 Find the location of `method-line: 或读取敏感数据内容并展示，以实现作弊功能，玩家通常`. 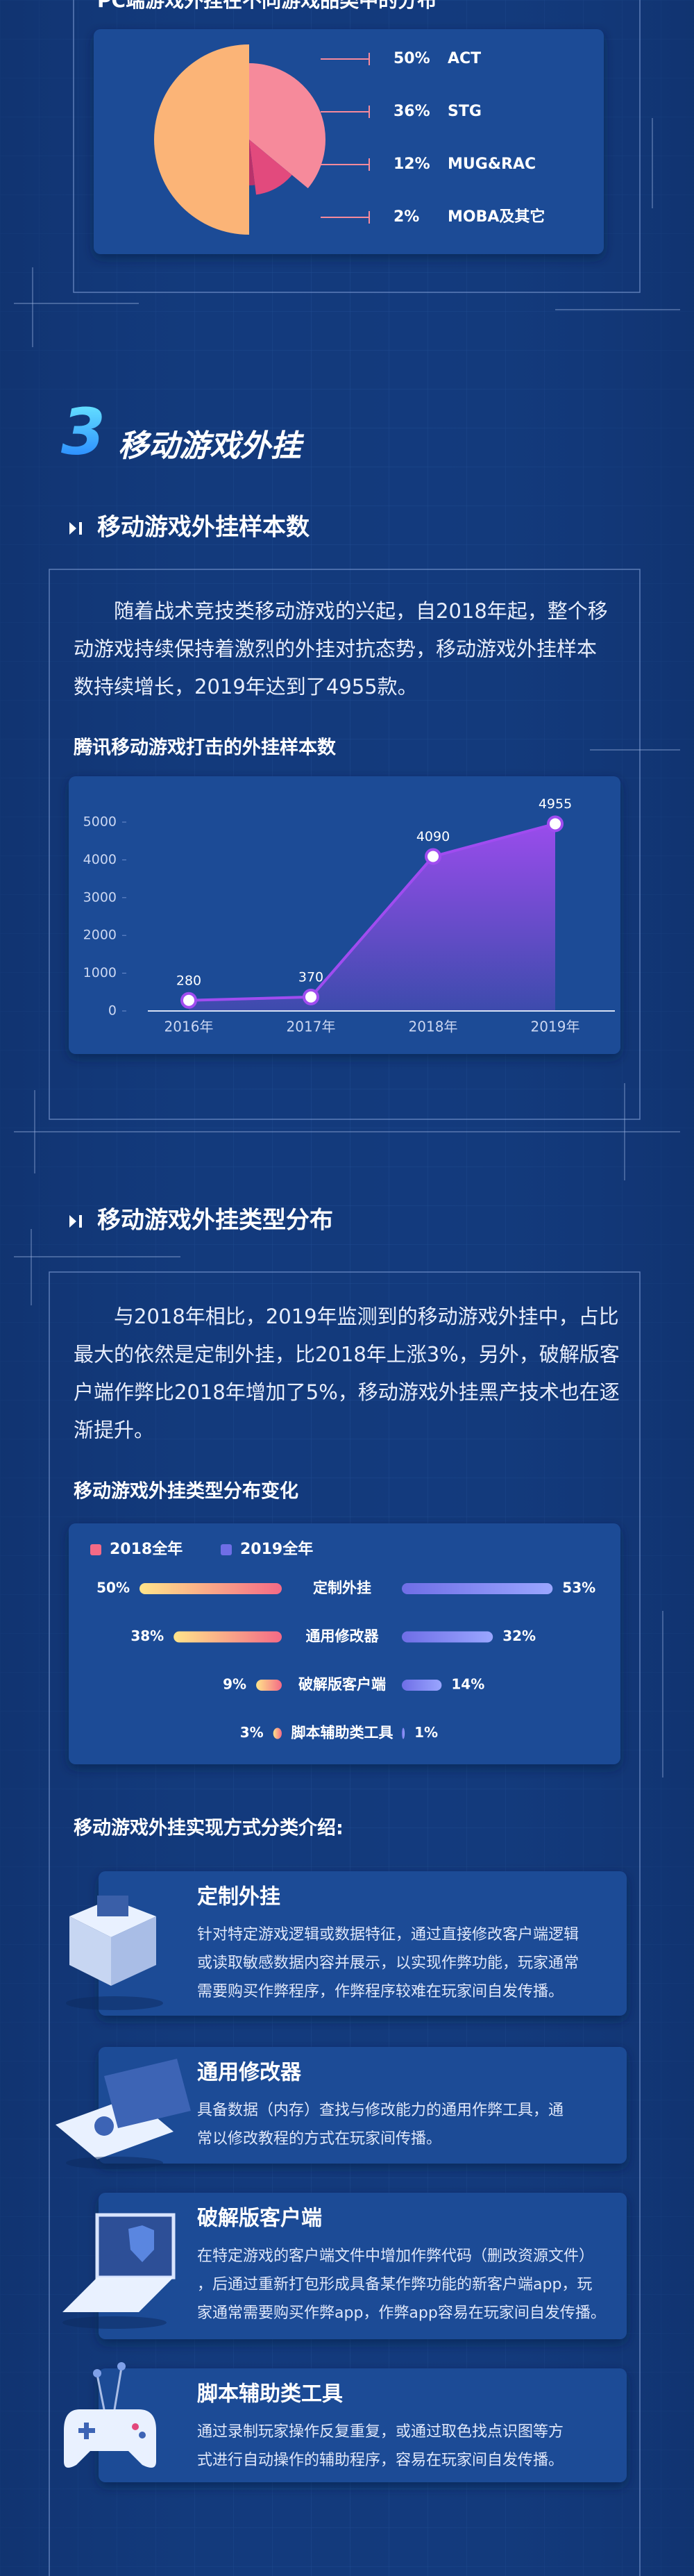

method-line: 或读取敏感数据内容并展示，以实现作弊功能，玩家通常 is located at coordinates (388, 1963).